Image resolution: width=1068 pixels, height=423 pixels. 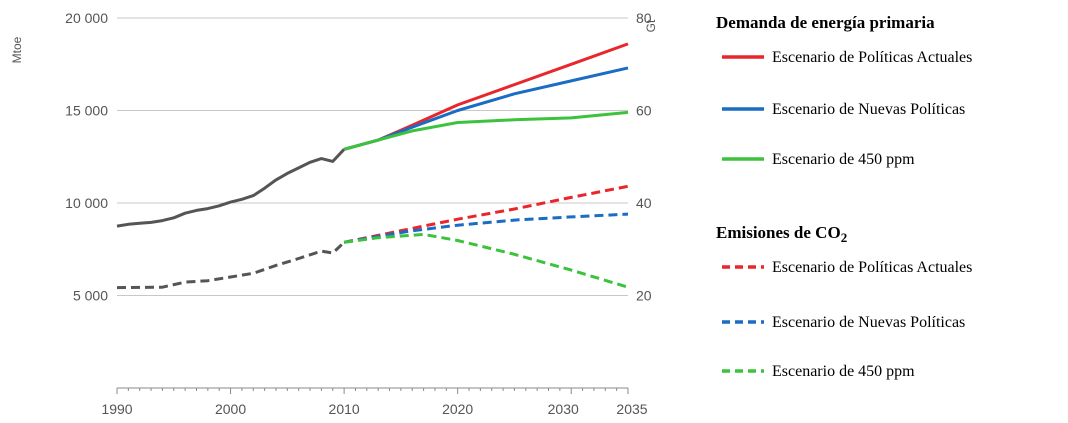 I want to click on right-axis-unit: Gt, so click(x=651, y=25).